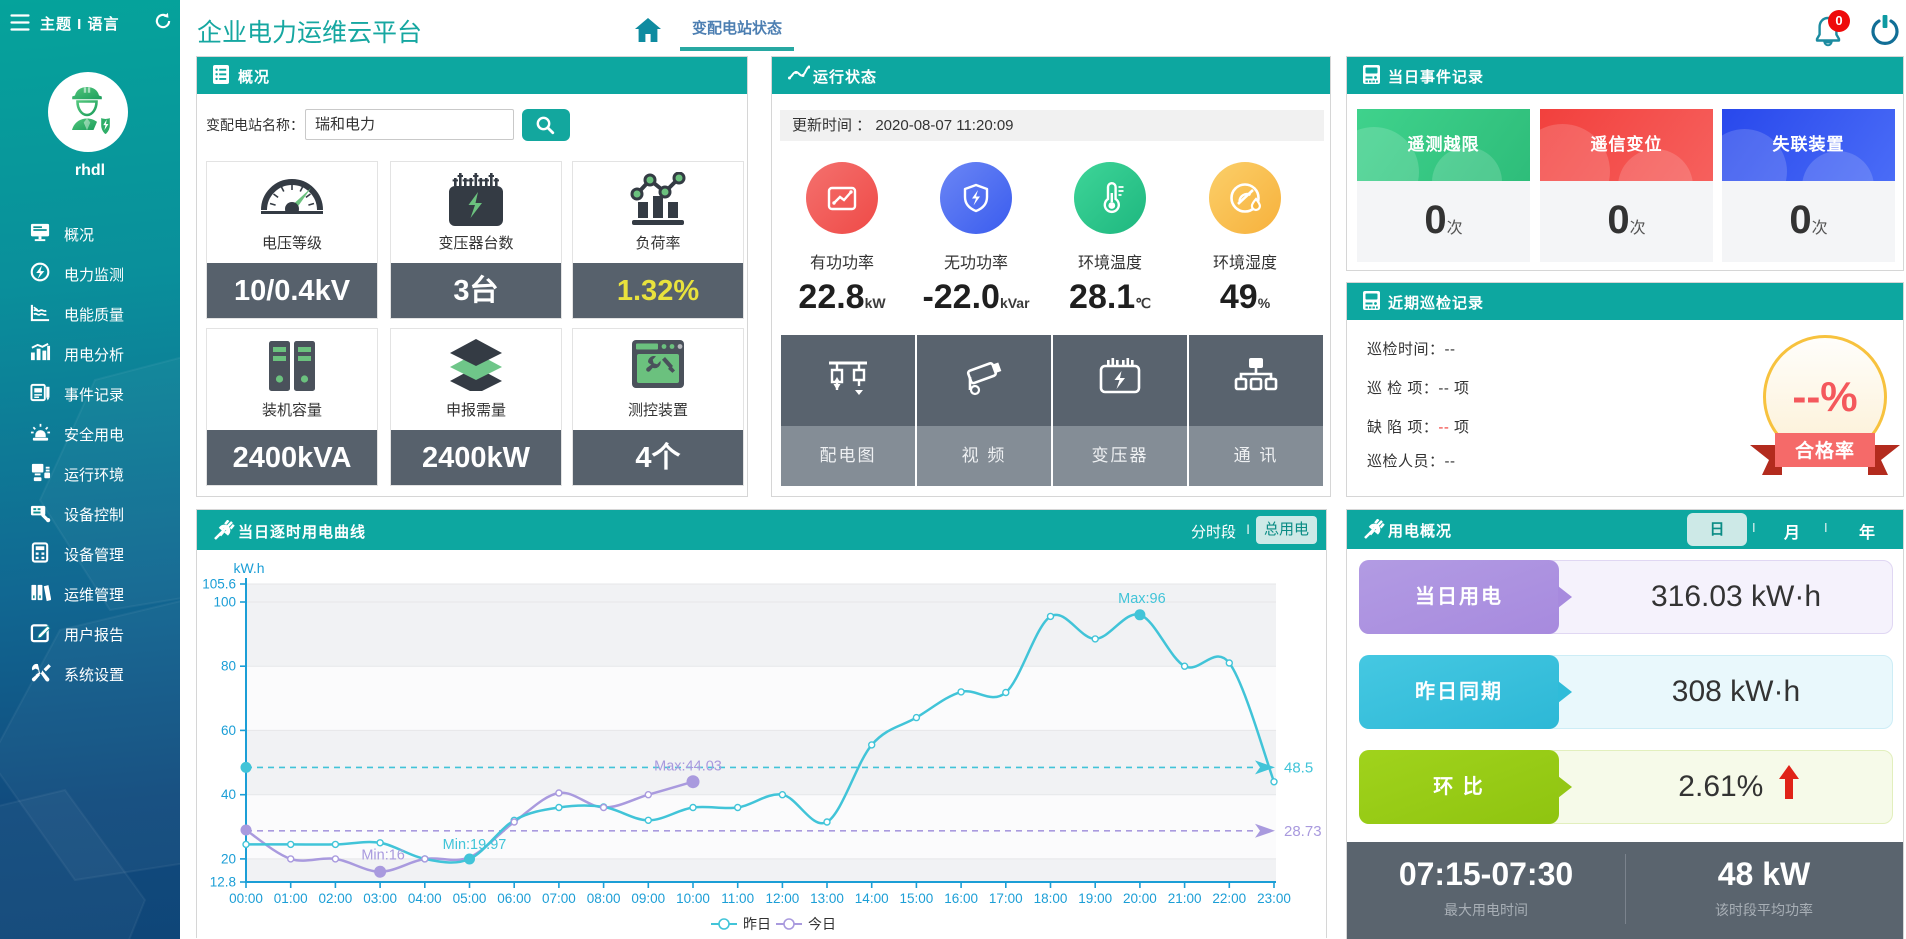 The image size is (1906, 939). I want to click on svg-text: 06:00, so click(514, 898).